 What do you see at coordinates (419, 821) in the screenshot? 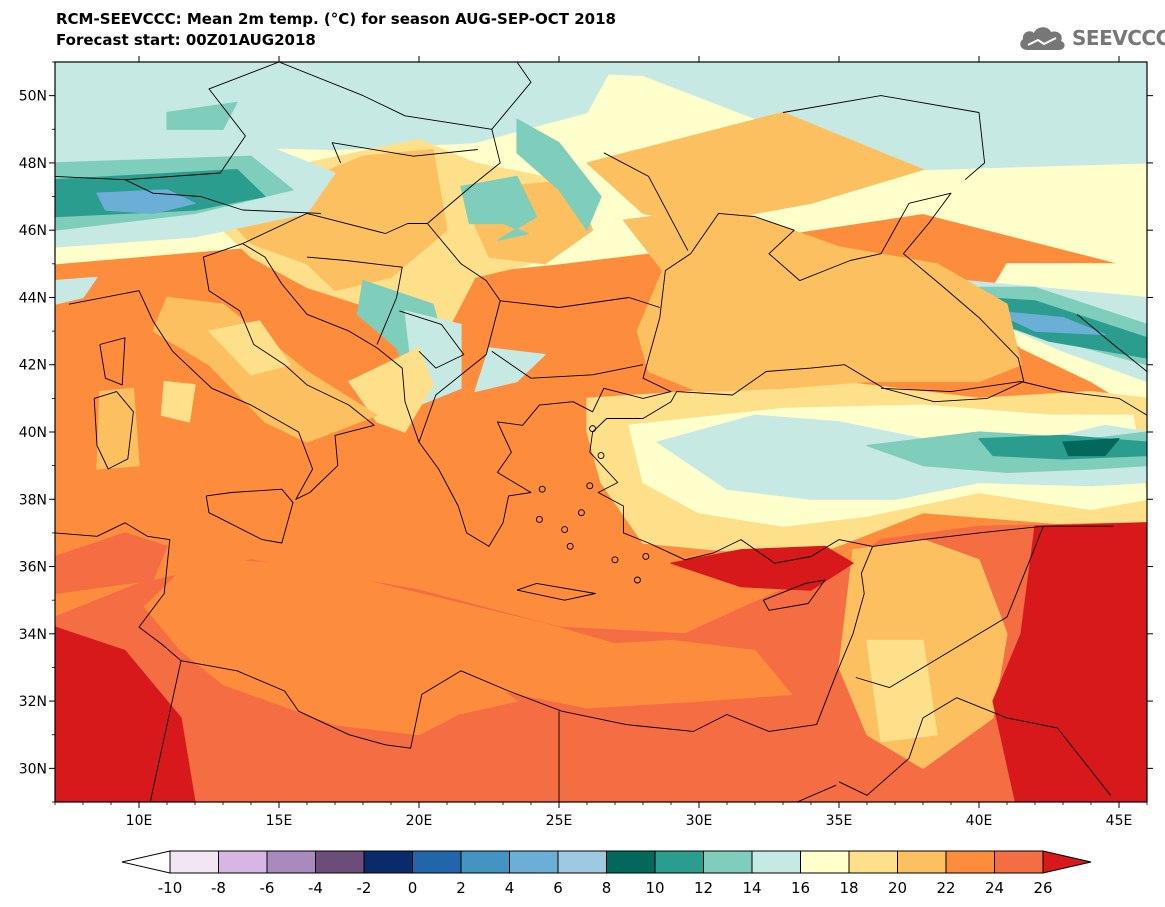
I see `longitude-tick-label: 20E` at bounding box center [419, 821].